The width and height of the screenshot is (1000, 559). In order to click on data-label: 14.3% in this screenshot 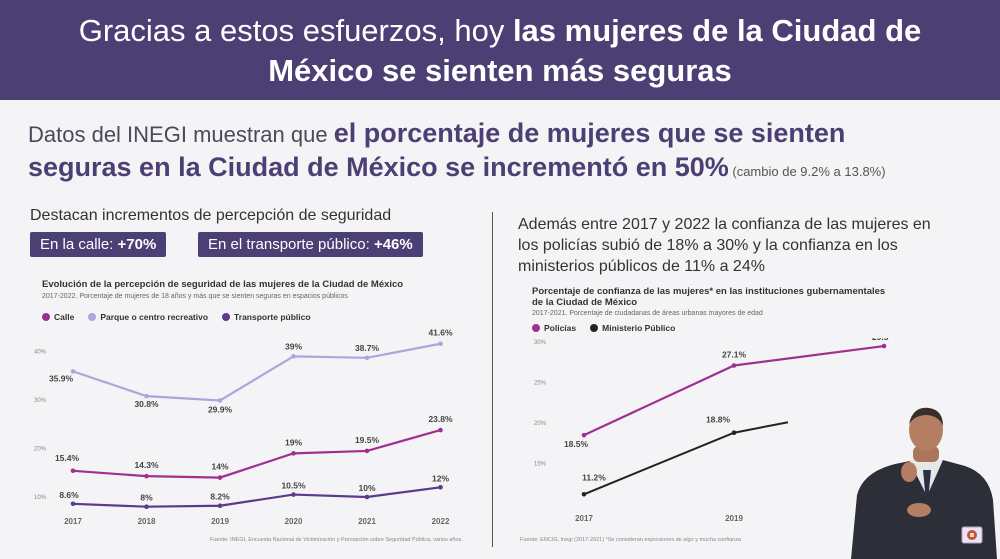, I will do `click(146, 465)`.